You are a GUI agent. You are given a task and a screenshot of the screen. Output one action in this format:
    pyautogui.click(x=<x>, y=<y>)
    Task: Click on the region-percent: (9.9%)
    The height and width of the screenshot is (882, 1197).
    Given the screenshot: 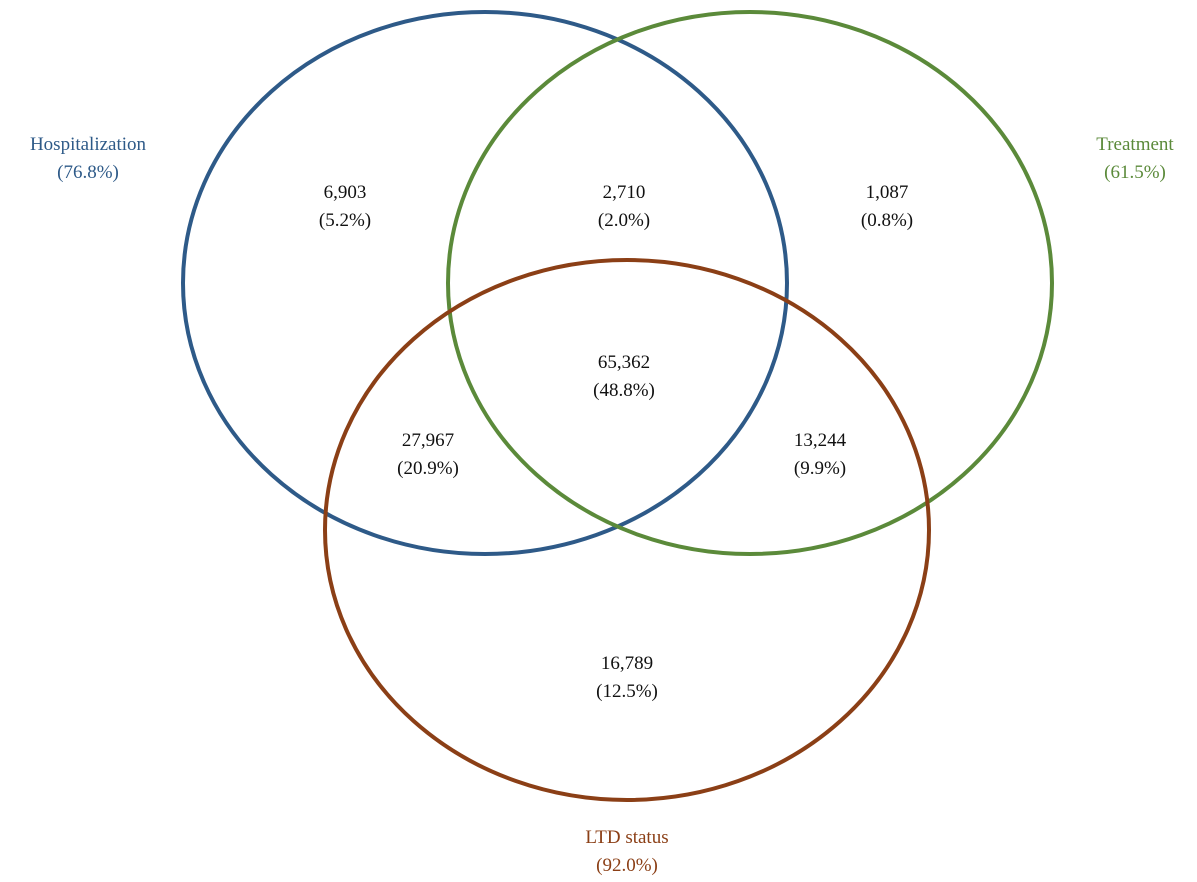 What is the action you would take?
    pyautogui.click(x=820, y=468)
    